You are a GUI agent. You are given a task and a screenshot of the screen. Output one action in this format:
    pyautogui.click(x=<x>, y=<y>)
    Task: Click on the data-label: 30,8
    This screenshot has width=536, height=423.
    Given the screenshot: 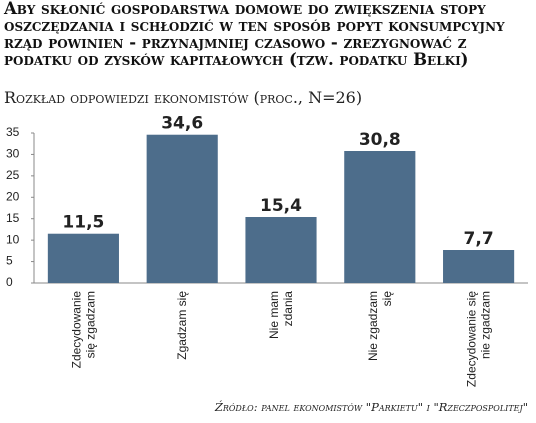 What is the action you would take?
    pyautogui.click(x=380, y=140)
    